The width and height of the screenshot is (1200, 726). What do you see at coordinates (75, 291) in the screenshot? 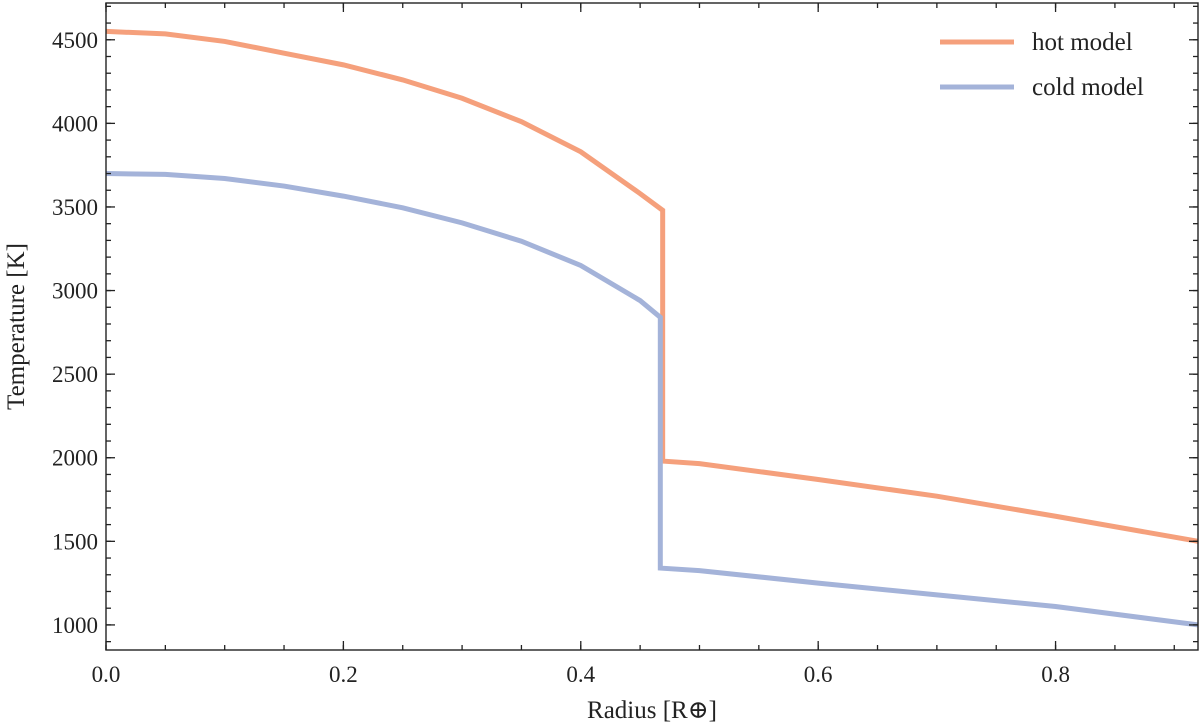
I see `y-tick-label: 3000` at bounding box center [75, 291].